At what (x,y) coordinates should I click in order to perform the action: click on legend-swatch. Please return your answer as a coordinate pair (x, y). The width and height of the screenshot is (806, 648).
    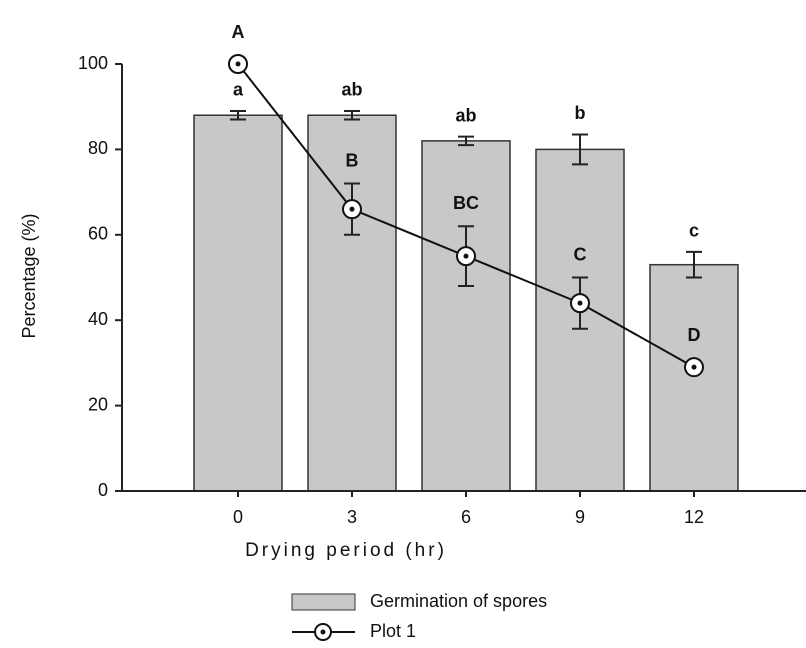
    Looking at the image, I should click on (323, 602).